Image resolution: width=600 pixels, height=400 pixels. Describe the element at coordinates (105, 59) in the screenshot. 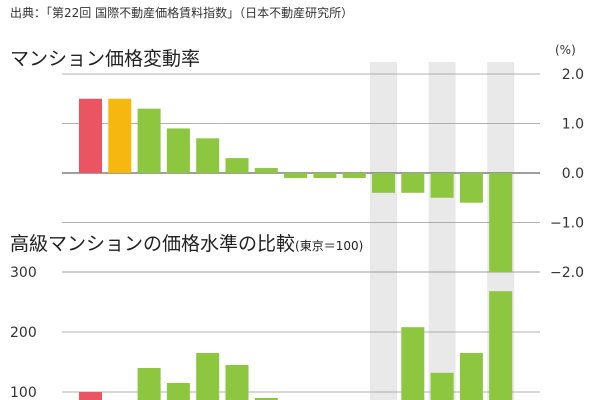

I see `chart-title-price-change: マンション価格変動率` at that location.